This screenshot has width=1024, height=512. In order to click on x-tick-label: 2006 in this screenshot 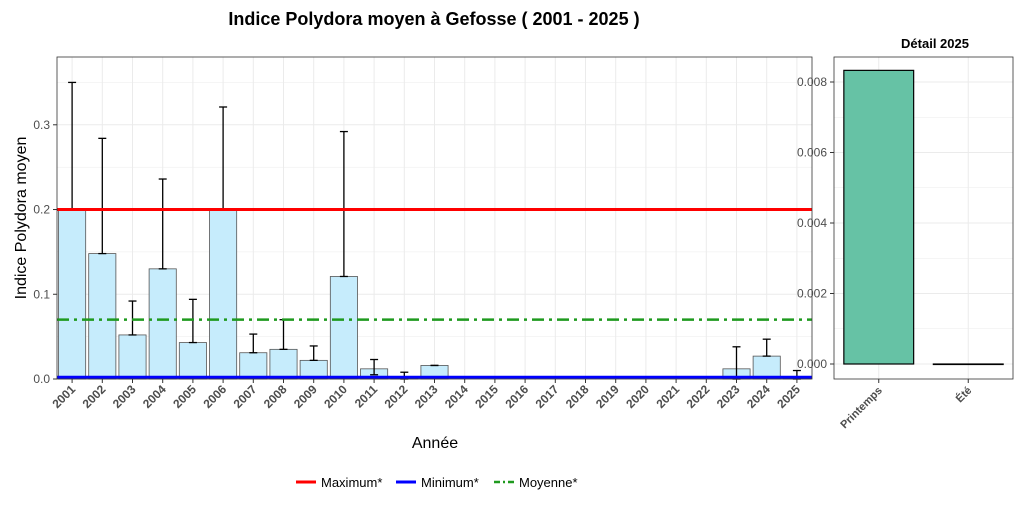, I will do `click(214, 396)`.